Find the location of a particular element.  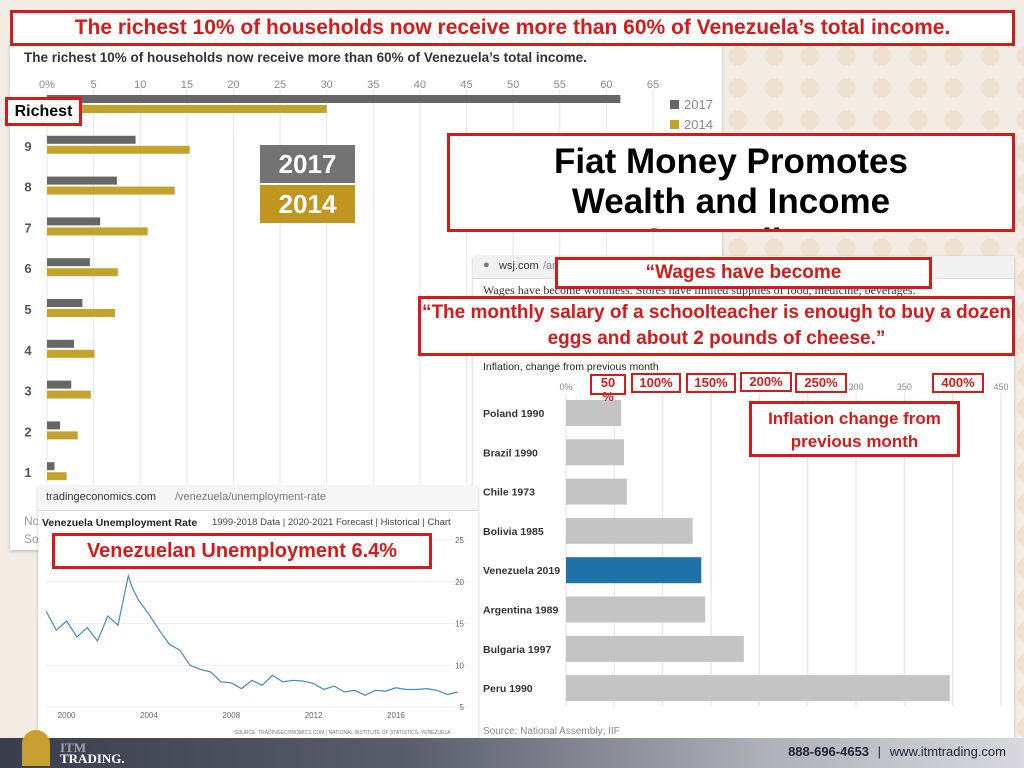

logo-text: ITM TRADING. is located at coordinates (92, 753).